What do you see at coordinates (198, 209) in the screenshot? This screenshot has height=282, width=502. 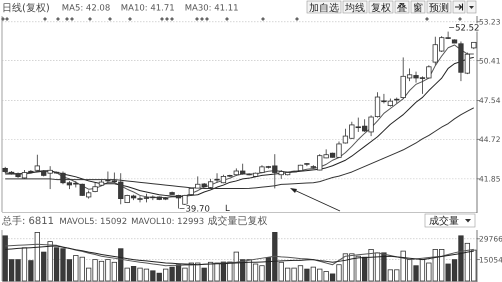 I see `annotation: 39.70` at bounding box center [198, 209].